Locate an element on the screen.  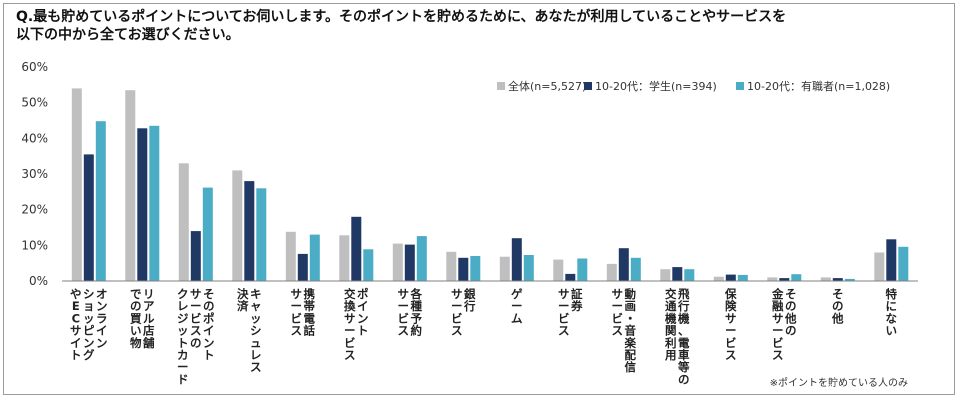
category-label-line: 交換サービス is located at coordinates (350, 324).